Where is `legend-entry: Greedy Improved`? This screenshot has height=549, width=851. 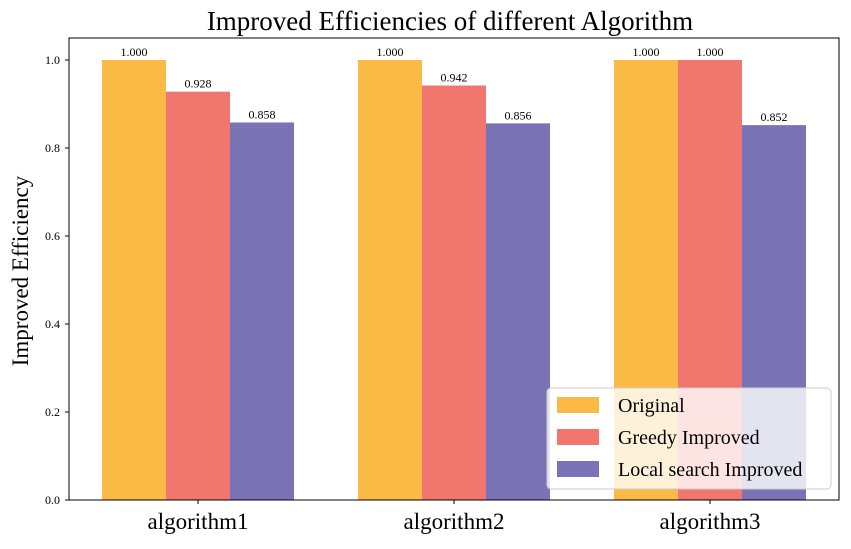 legend-entry: Greedy Improved is located at coordinates (689, 438).